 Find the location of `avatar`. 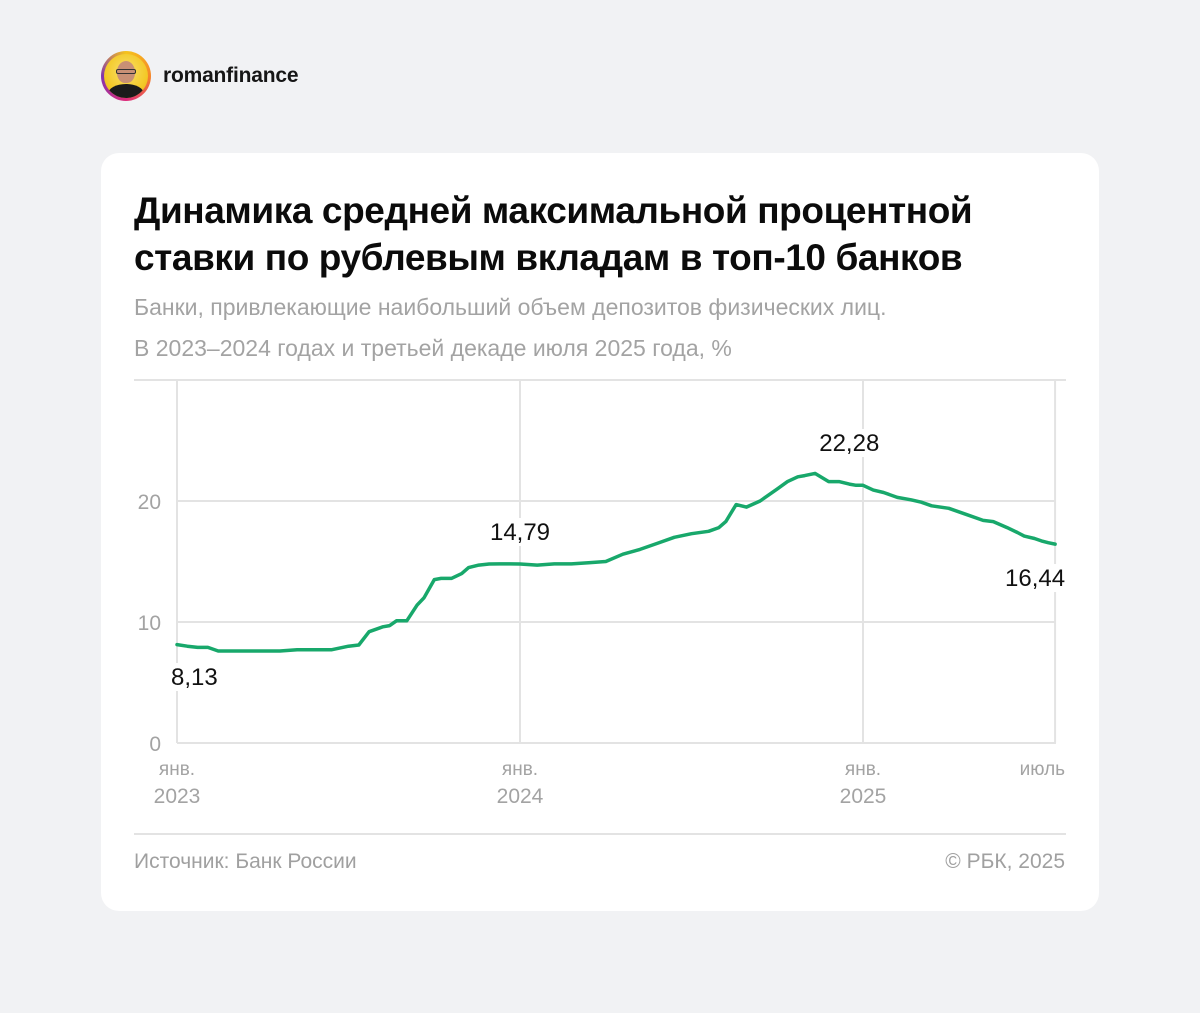

avatar is located at coordinates (126, 76).